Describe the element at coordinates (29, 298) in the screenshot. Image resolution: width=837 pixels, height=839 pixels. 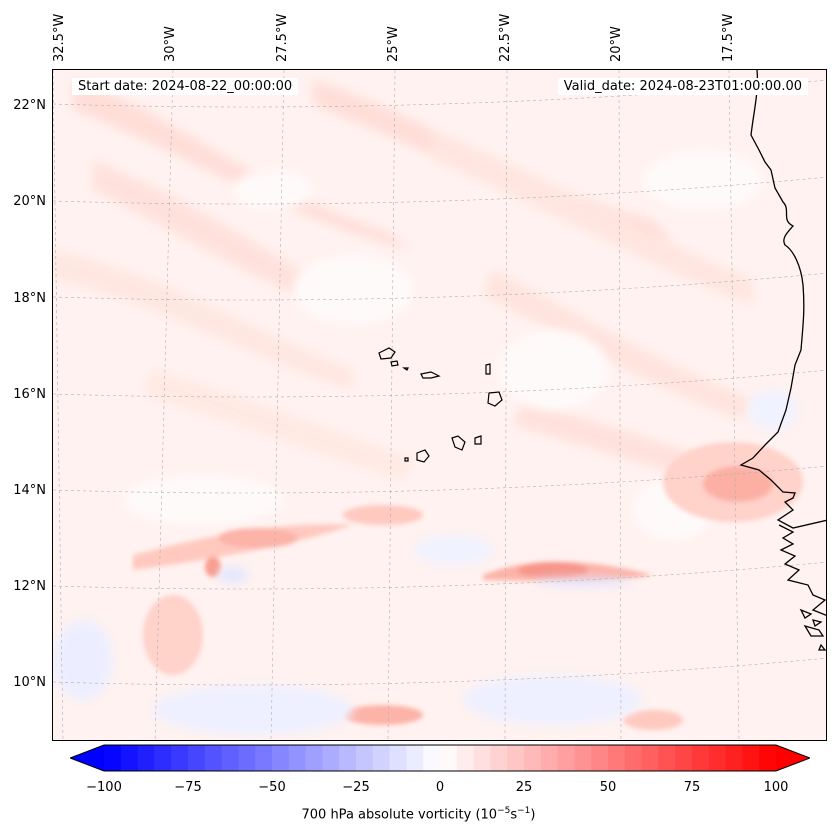
I see `lat-label-18n: 18°N` at that location.